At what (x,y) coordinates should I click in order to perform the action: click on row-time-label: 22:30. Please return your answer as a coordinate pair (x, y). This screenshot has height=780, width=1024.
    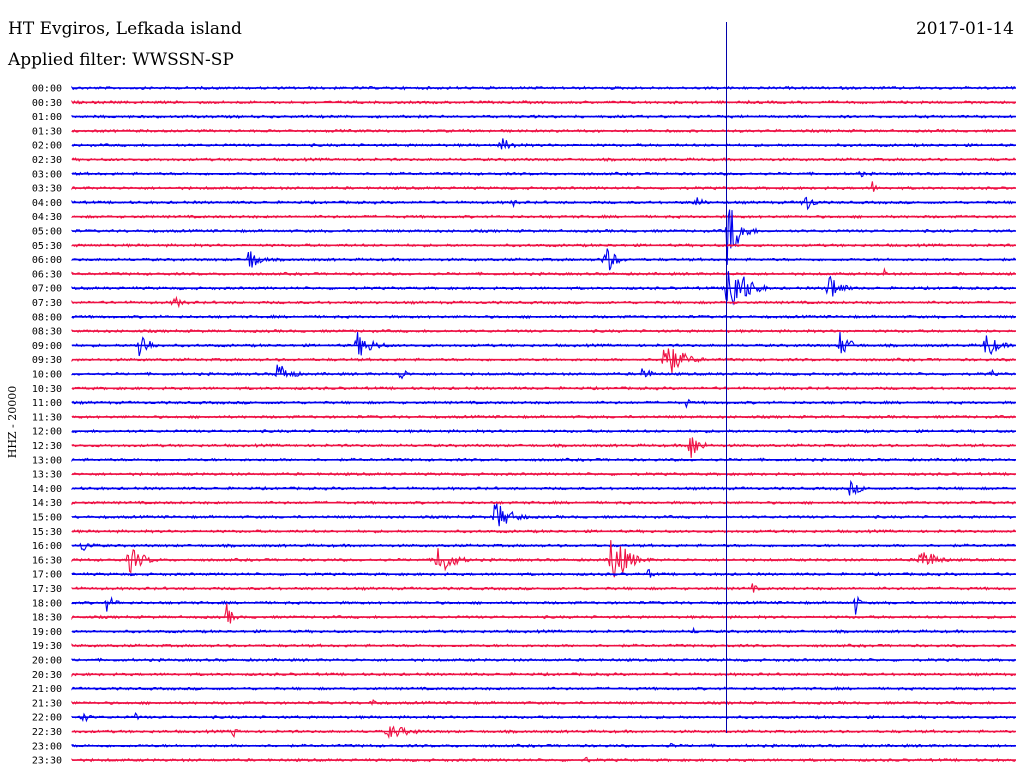
    Looking at the image, I should click on (47, 732).